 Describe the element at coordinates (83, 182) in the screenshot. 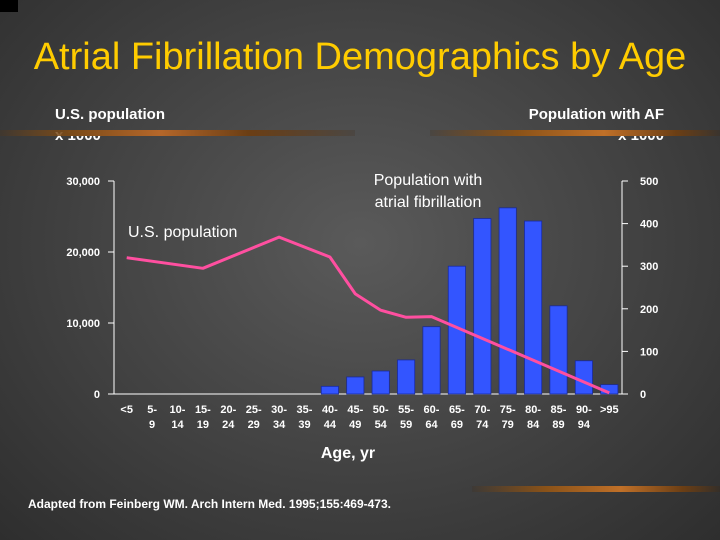

I see `left-tick-label: 30,000` at that location.